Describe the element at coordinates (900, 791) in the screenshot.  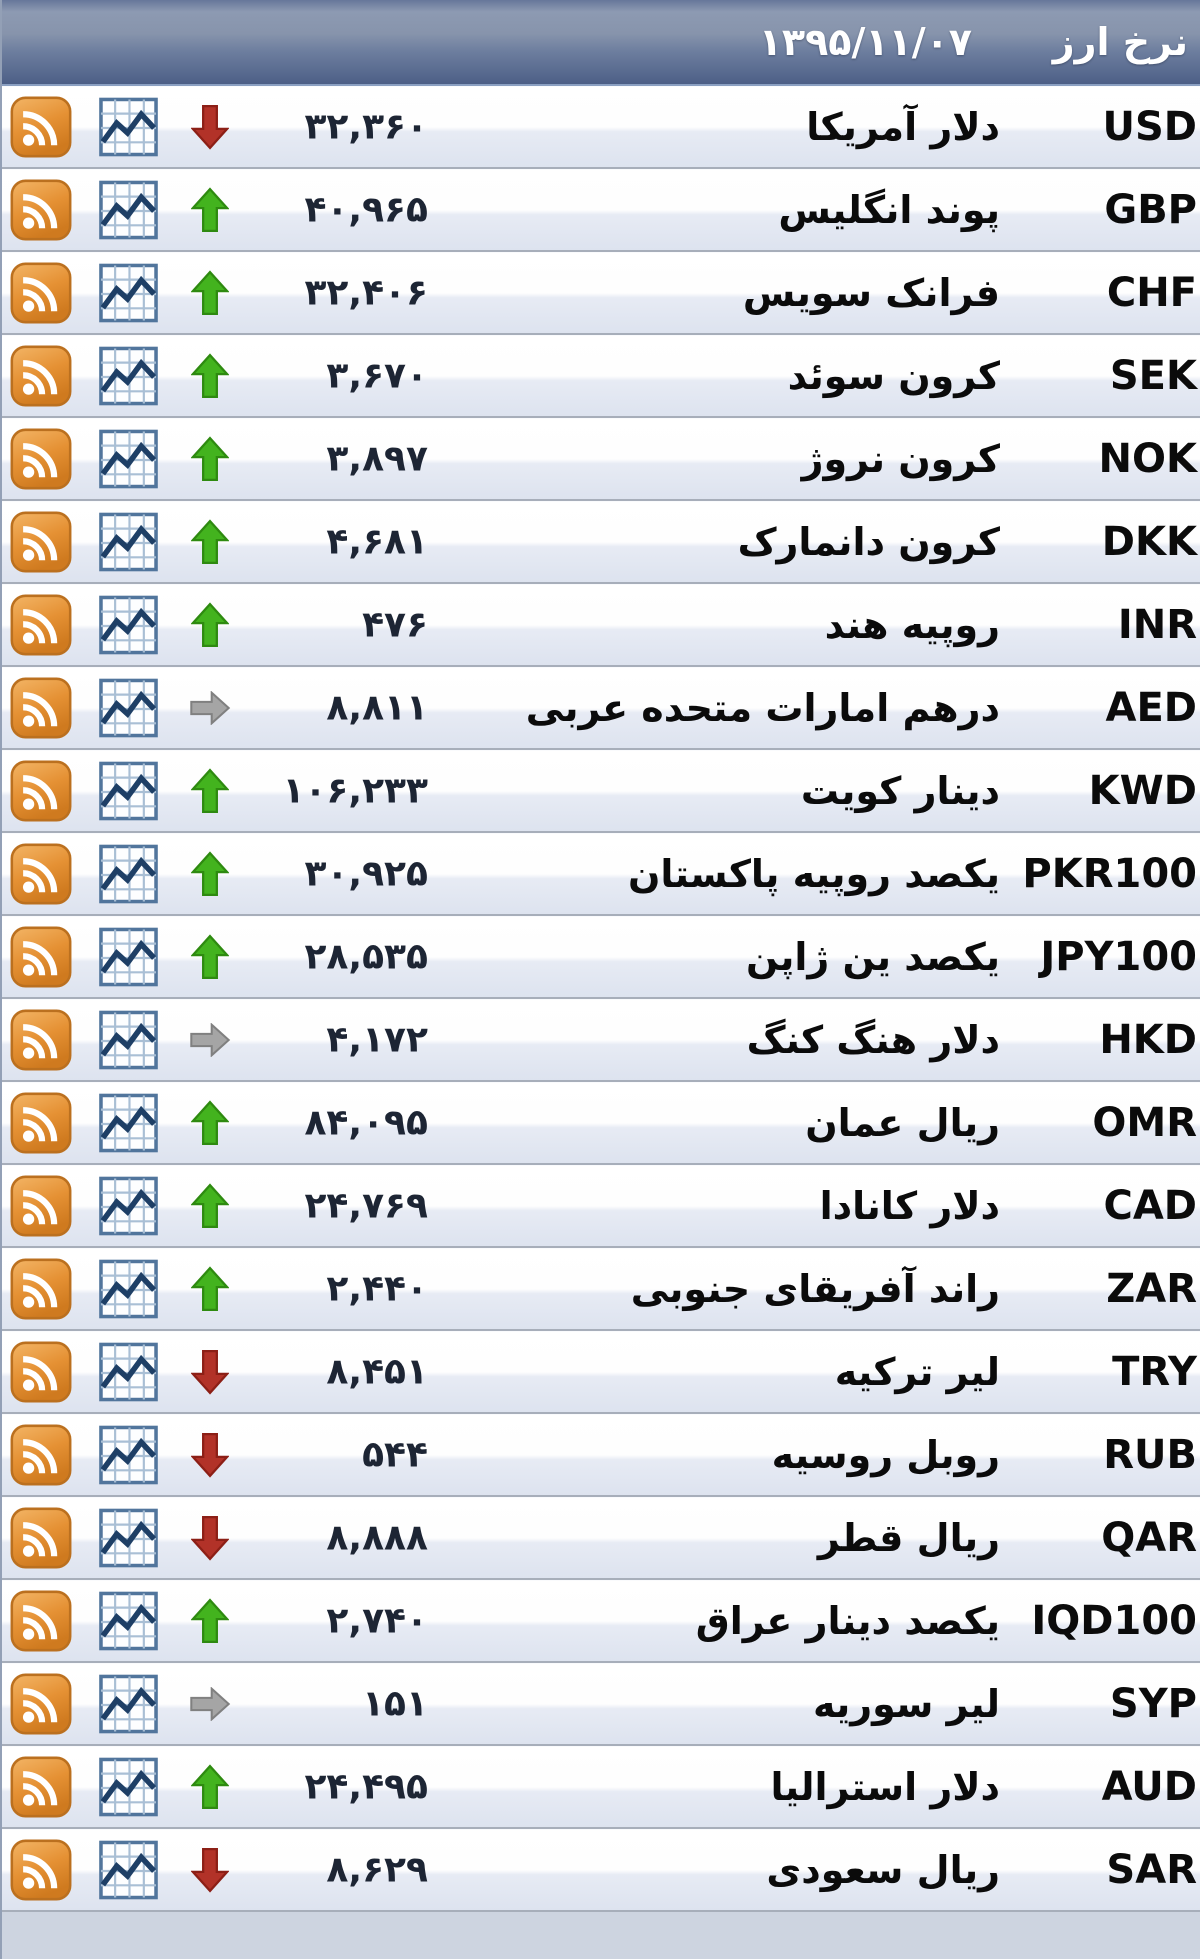
I see `currency-name: دینار کویت` at that location.